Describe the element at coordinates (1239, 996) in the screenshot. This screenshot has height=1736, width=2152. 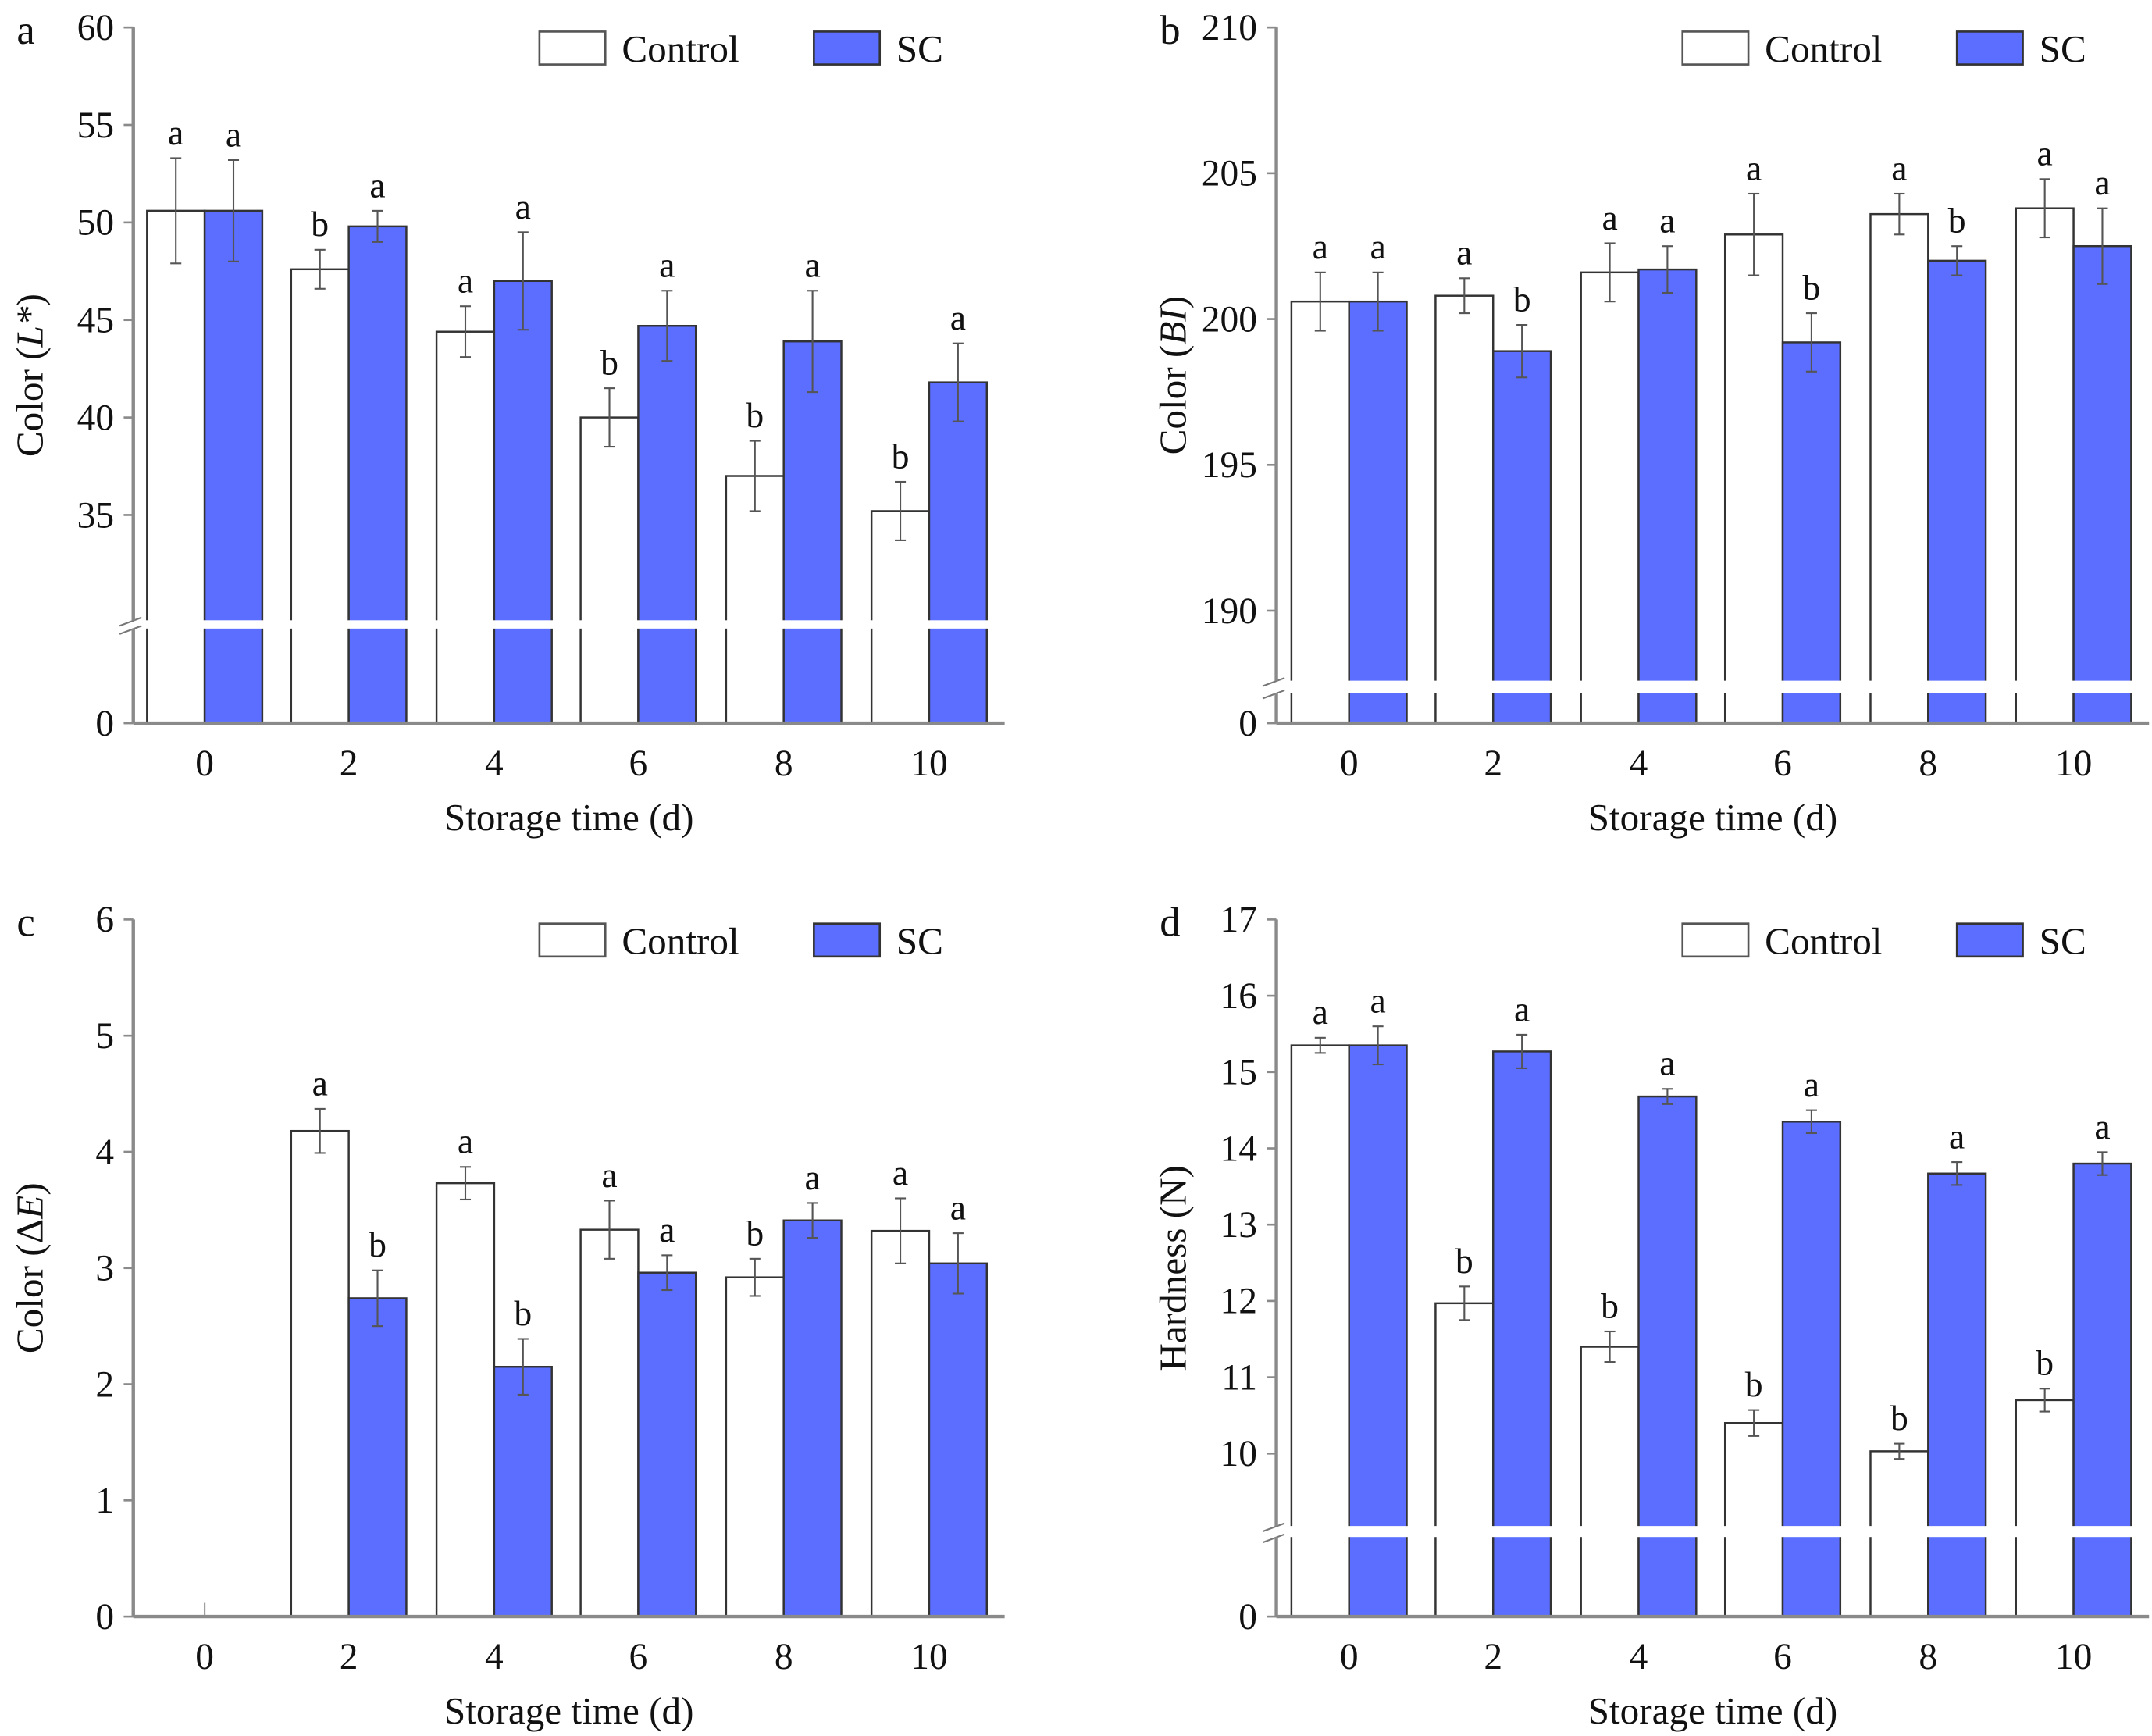
I see `y-tick-label: 16` at that location.